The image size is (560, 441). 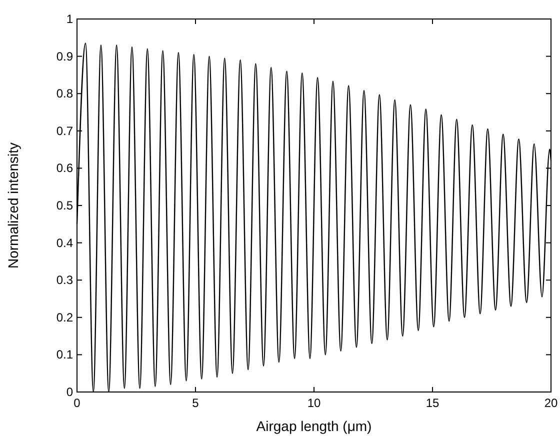 What do you see at coordinates (65, 280) in the screenshot?
I see `y-tick-label: 0.3` at bounding box center [65, 280].